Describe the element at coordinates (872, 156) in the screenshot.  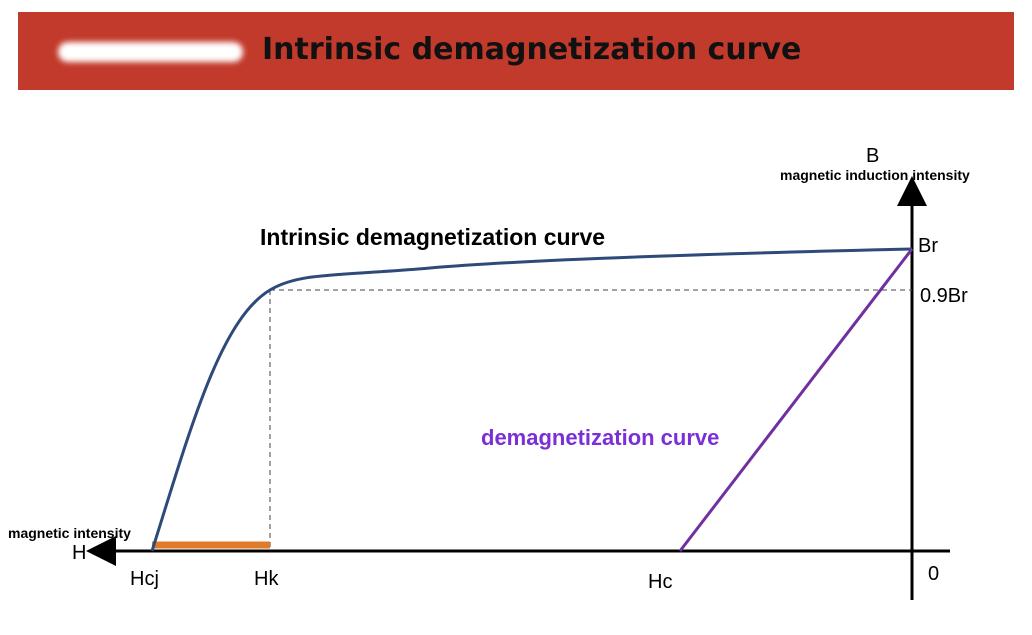
I see `b-label: B` at that location.